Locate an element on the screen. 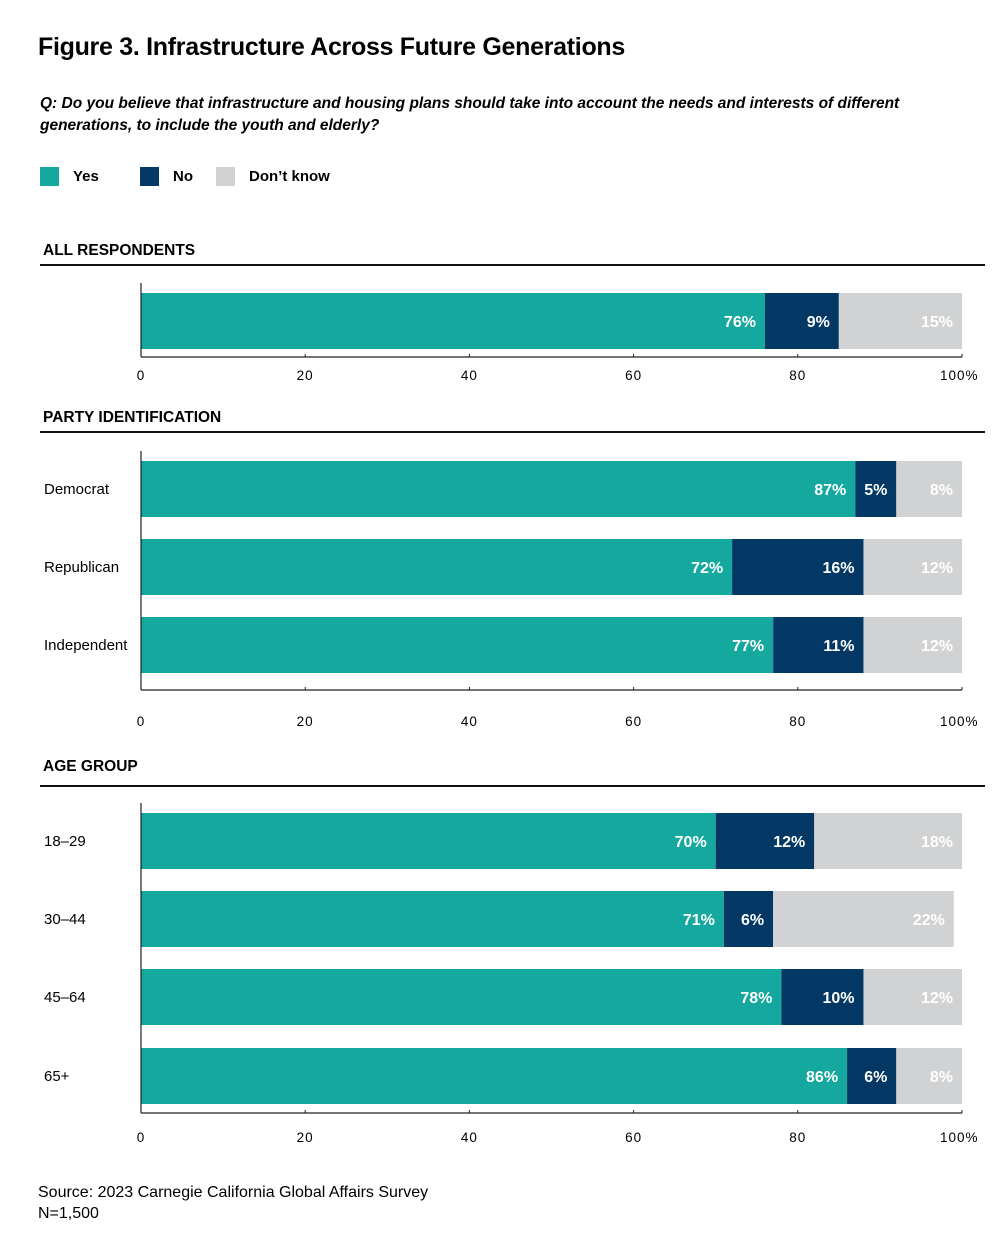 The height and width of the screenshot is (1247, 1000). category-label: Democrat is located at coordinates (77, 489).